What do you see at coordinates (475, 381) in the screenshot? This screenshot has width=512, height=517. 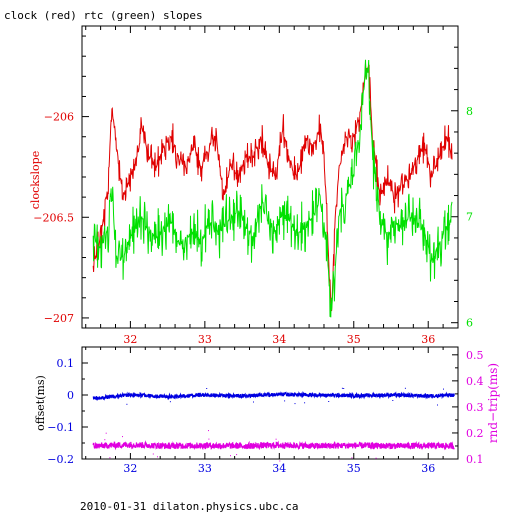 I see `rndtrip-tick-label: 0.4` at bounding box center [475, 381].